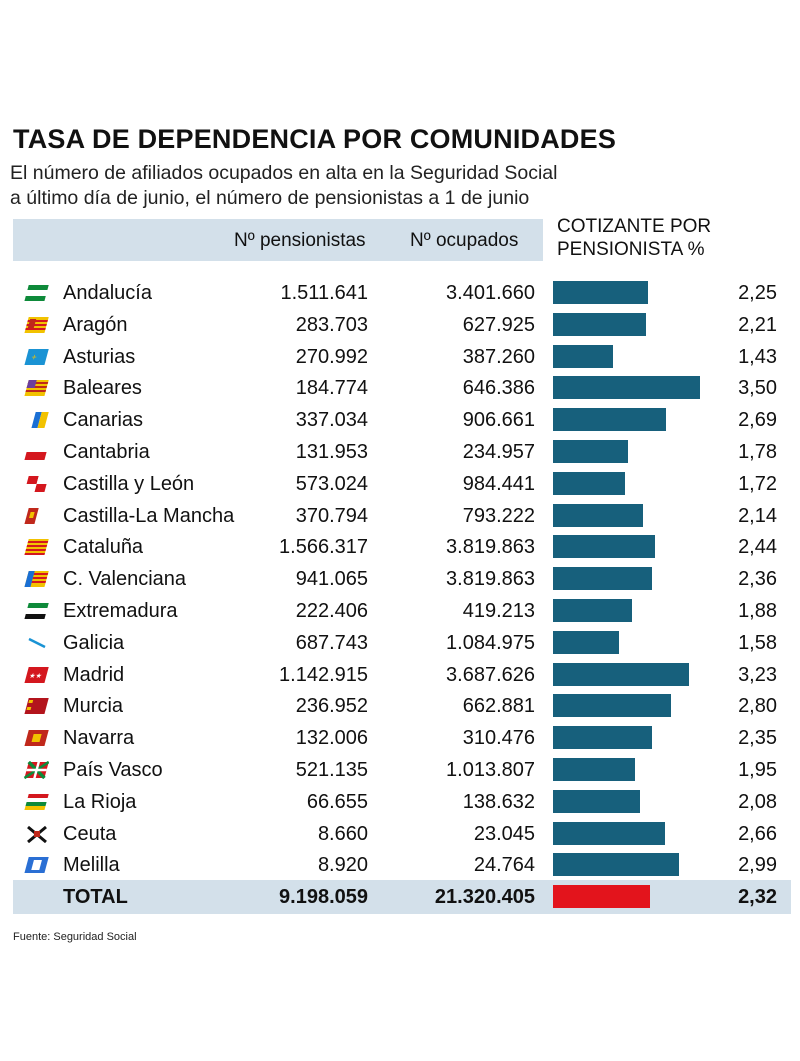 This screenshot has height=1061, width=800. I want to click on row-name: La Rioja, so click(100, 801).